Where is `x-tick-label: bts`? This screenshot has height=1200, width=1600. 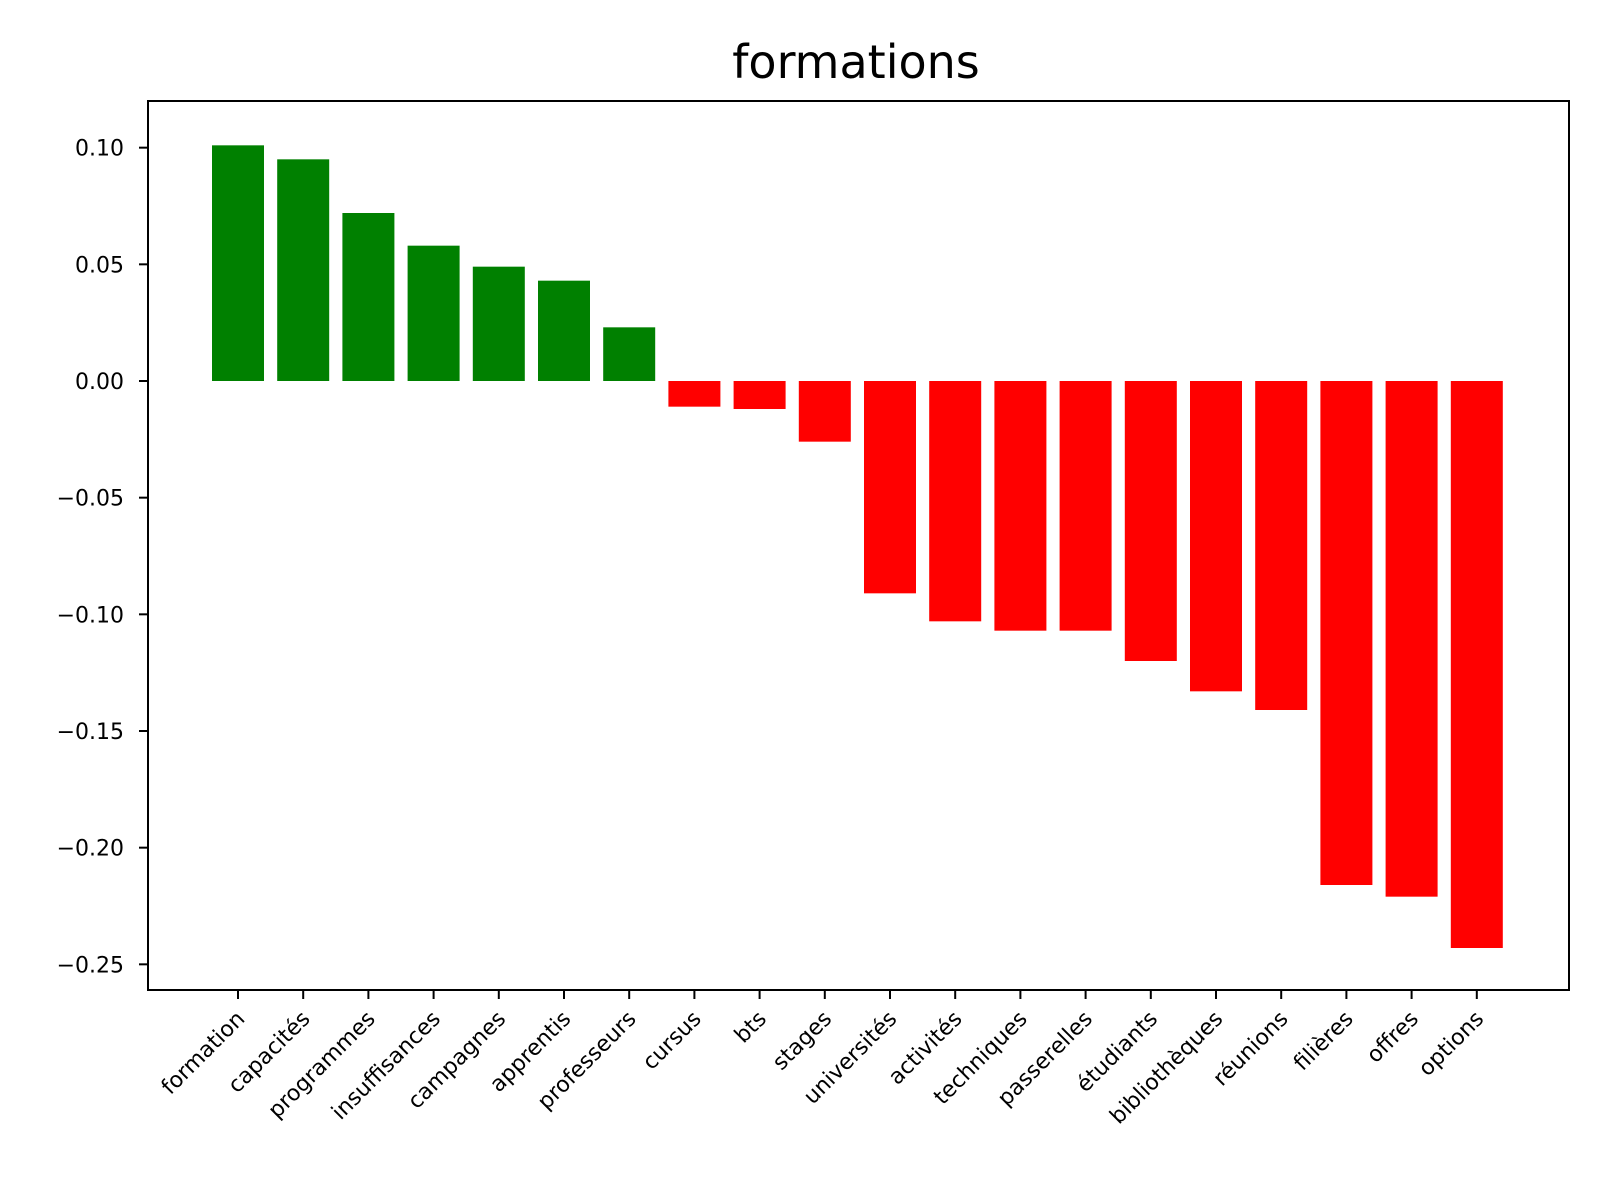 x-tick-label: bts is located at coordinates (751, 1028).